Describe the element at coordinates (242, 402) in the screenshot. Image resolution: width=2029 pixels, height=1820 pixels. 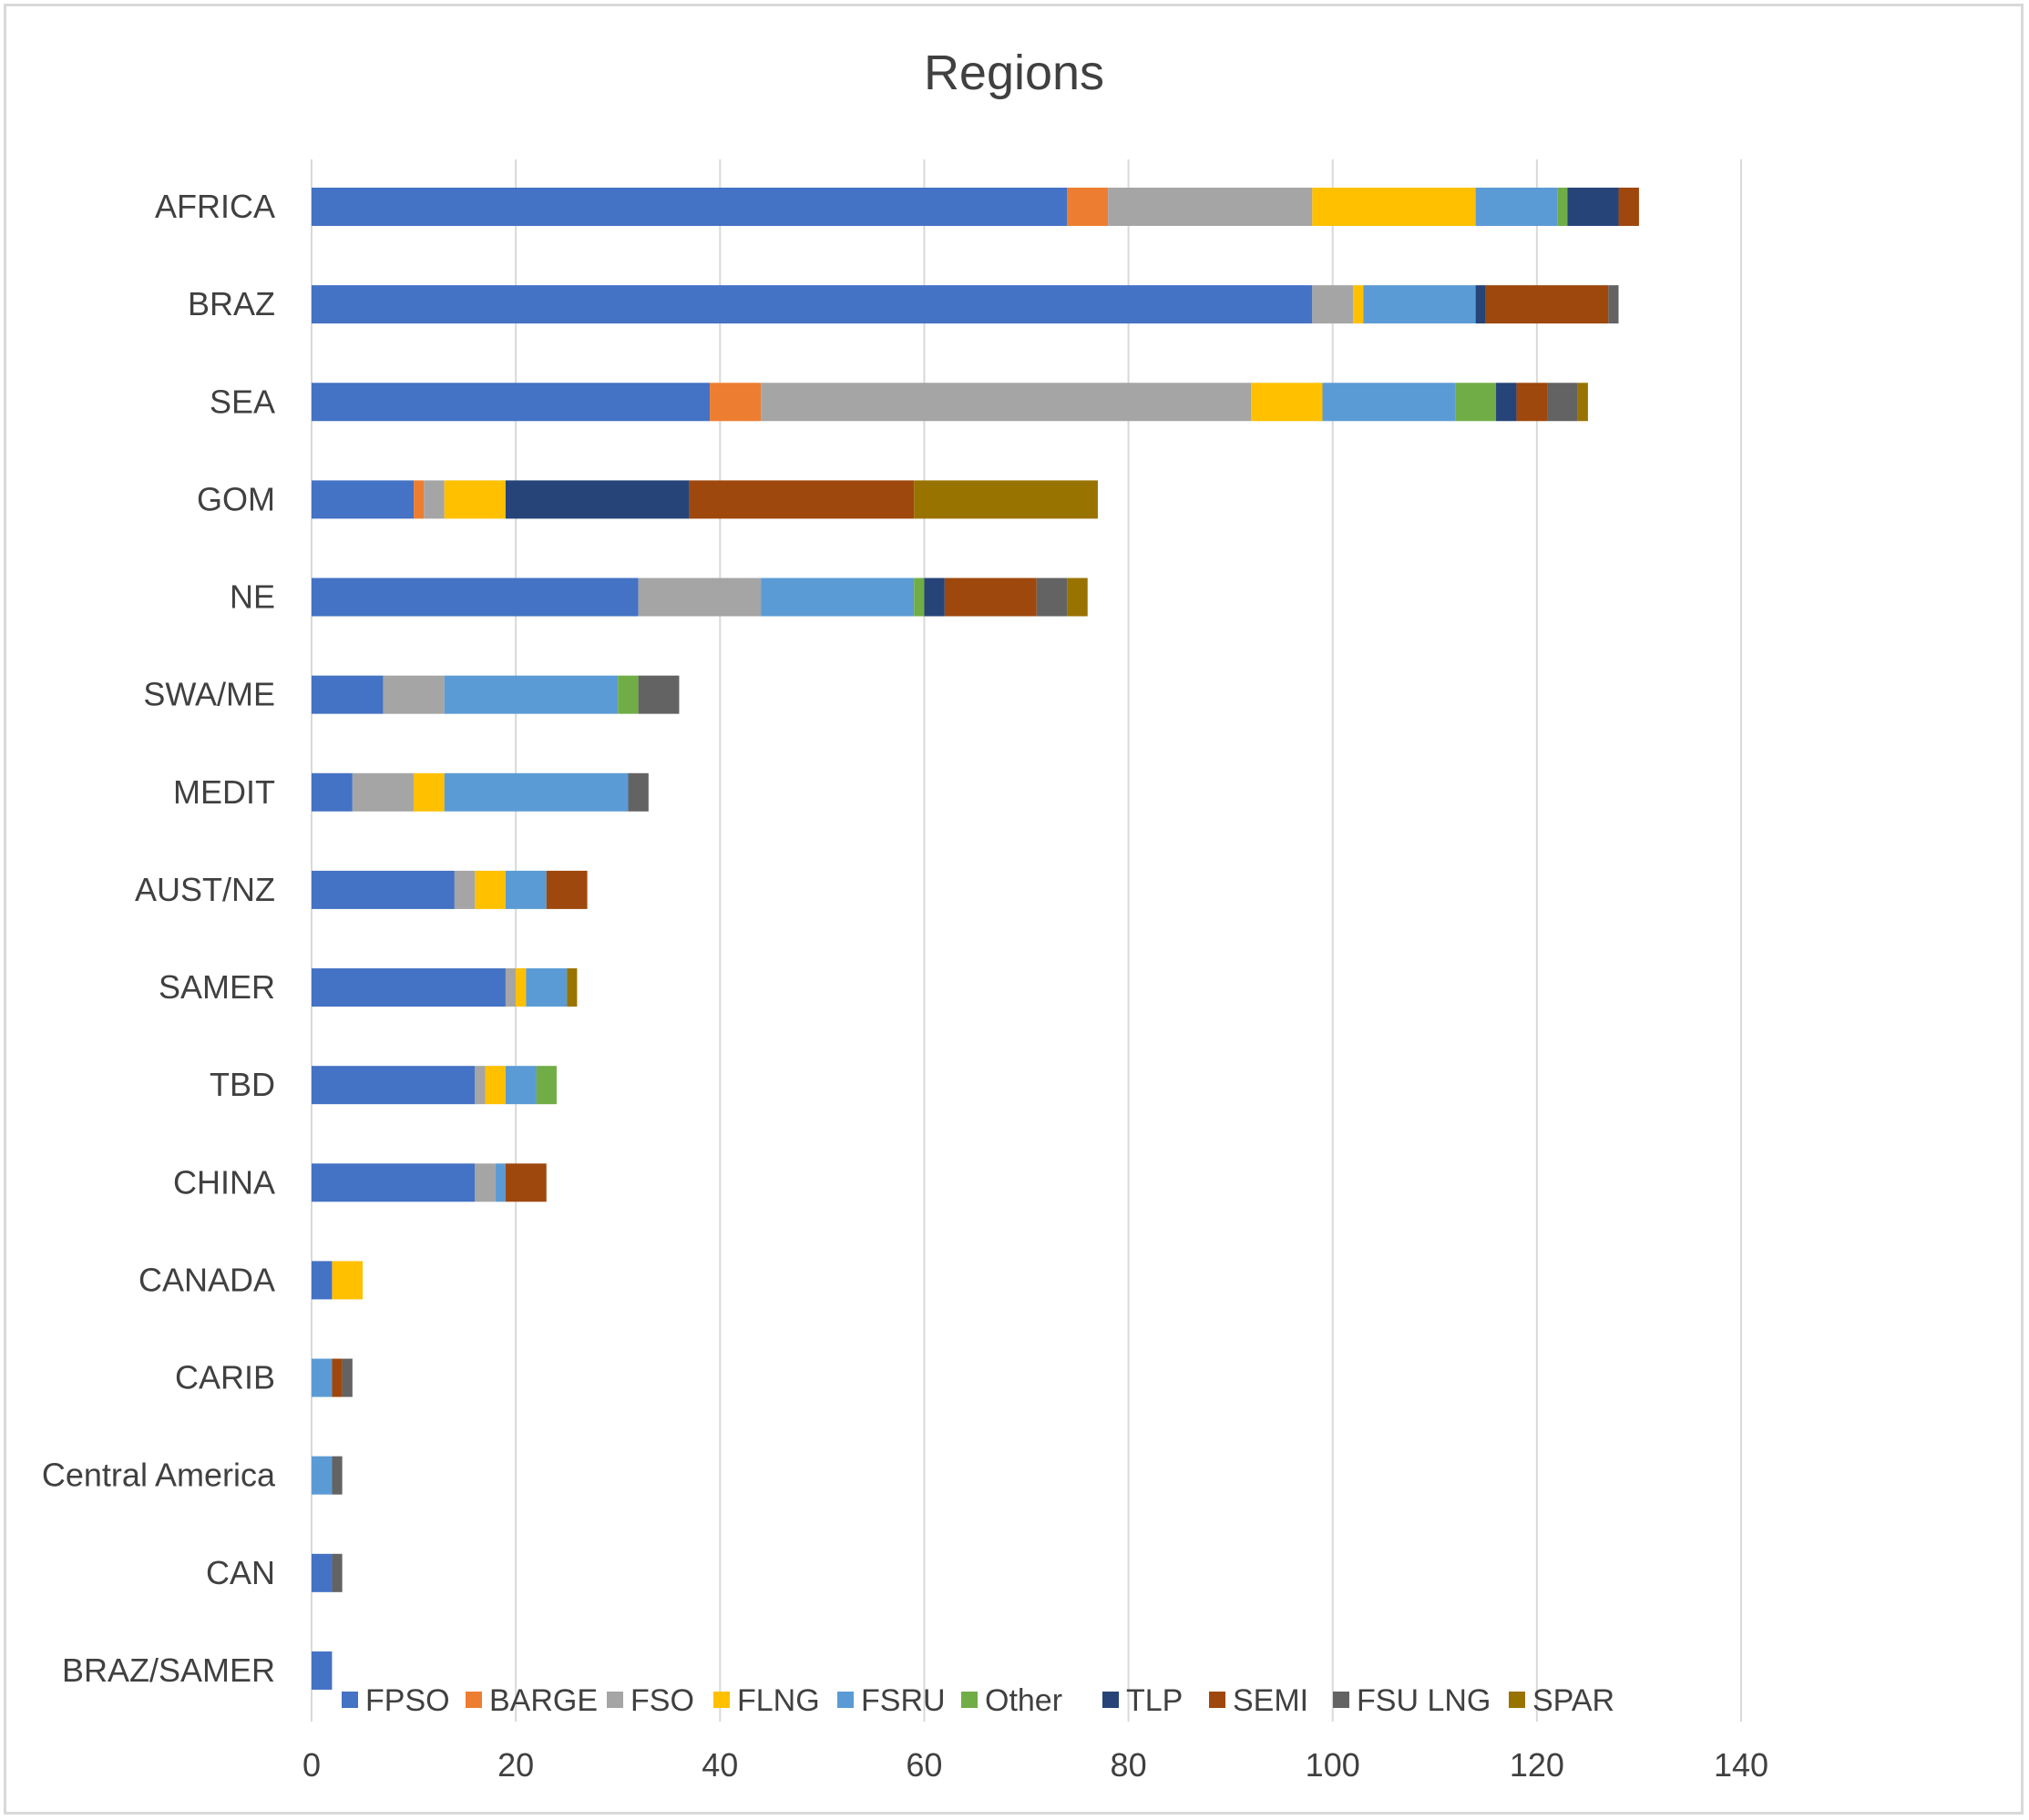
I see `category-label: SEA` at that location.